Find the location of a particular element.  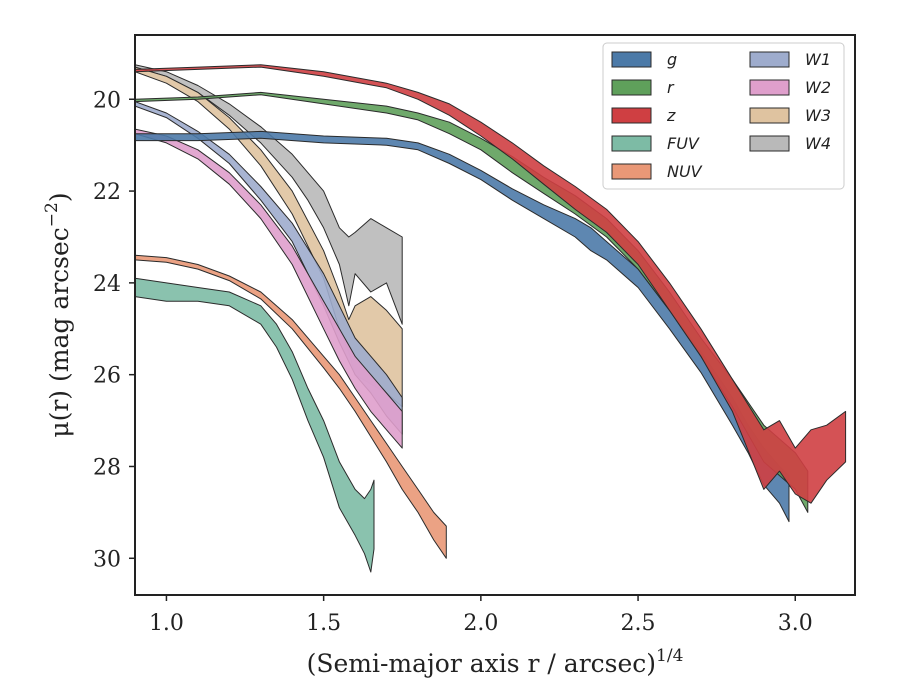

y-tick-label: 30 is located at coordinates (107, 559).